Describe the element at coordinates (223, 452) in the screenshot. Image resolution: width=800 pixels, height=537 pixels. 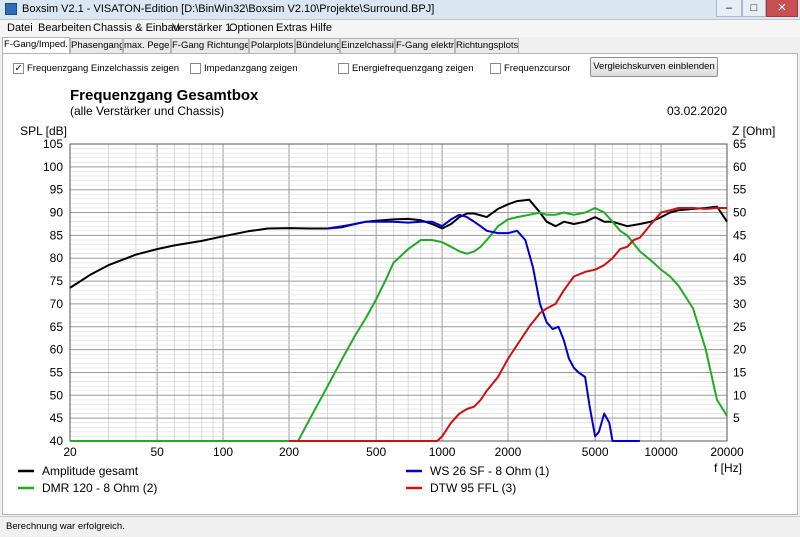
I see `x-tick-label: 100` at that location.